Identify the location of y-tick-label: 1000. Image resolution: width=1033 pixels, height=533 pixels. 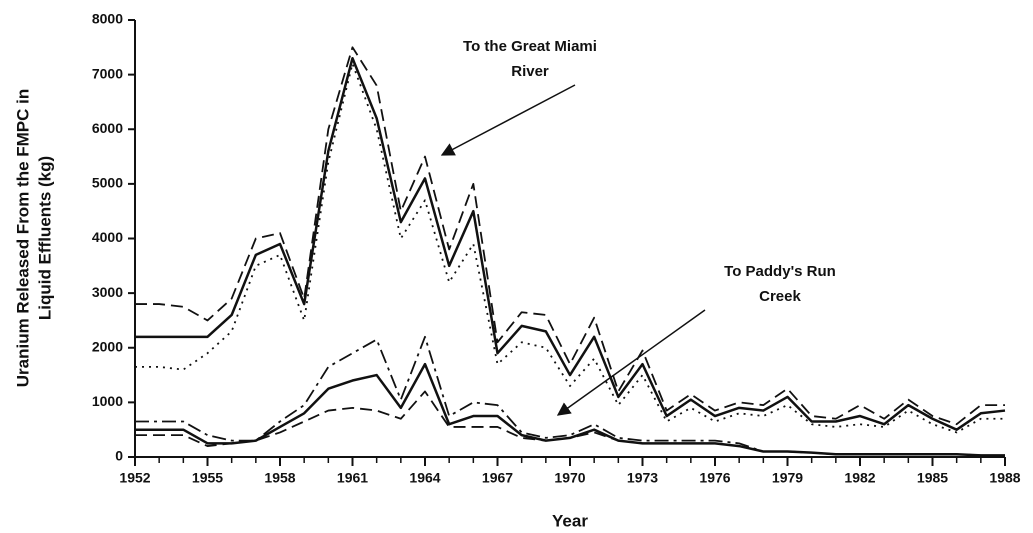
(107, 401).